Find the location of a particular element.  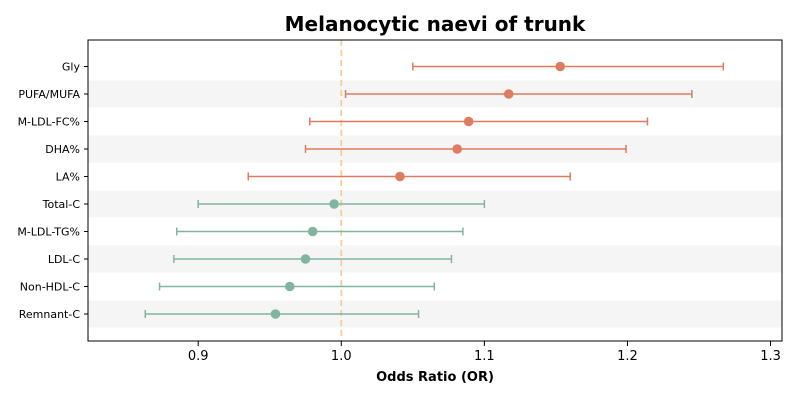

y-tick-label: PUFA/MUFA is located at coordinates (49, 94).